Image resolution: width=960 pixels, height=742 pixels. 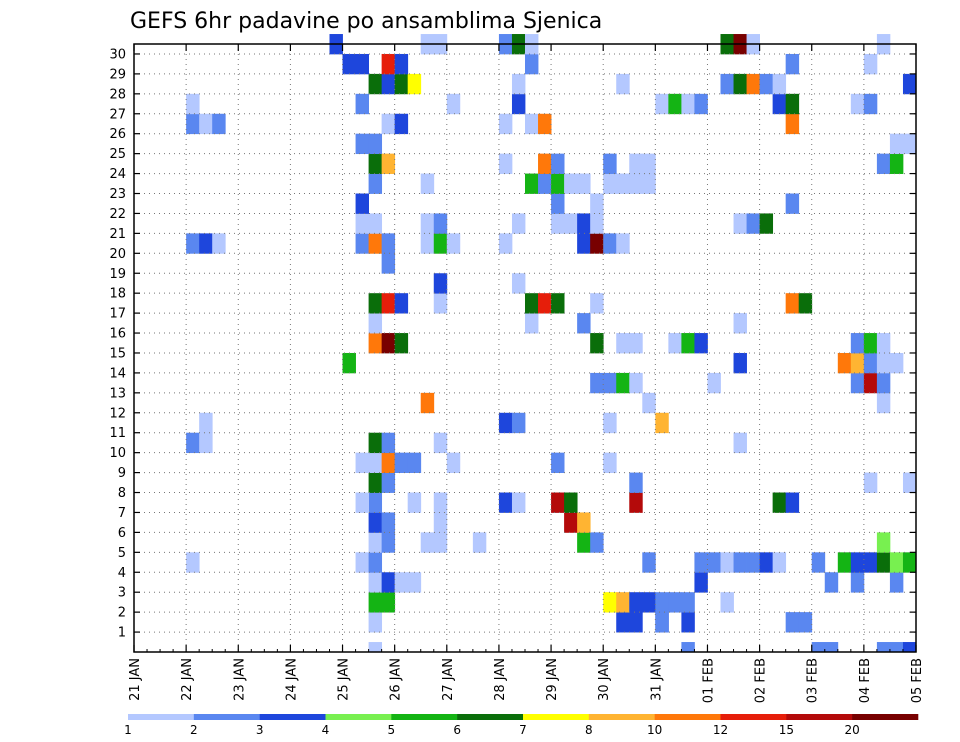 I want to click on y-tick-label: 24, so click(x=117, y=174).